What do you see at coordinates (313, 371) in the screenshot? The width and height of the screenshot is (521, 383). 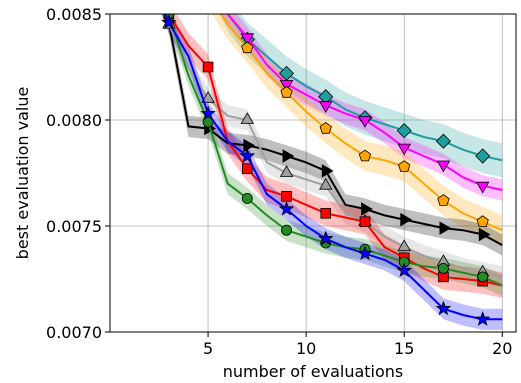 I see `x-axis-label: number of evaluations` at bounding box center [313, 371].